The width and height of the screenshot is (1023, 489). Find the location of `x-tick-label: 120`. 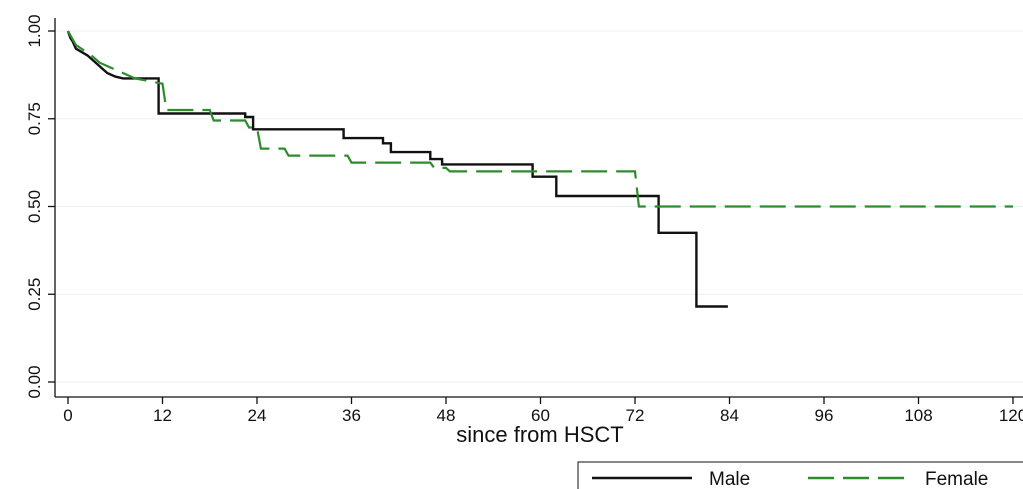

x-tick-label: 120 is located at coordinates (1011, 415).